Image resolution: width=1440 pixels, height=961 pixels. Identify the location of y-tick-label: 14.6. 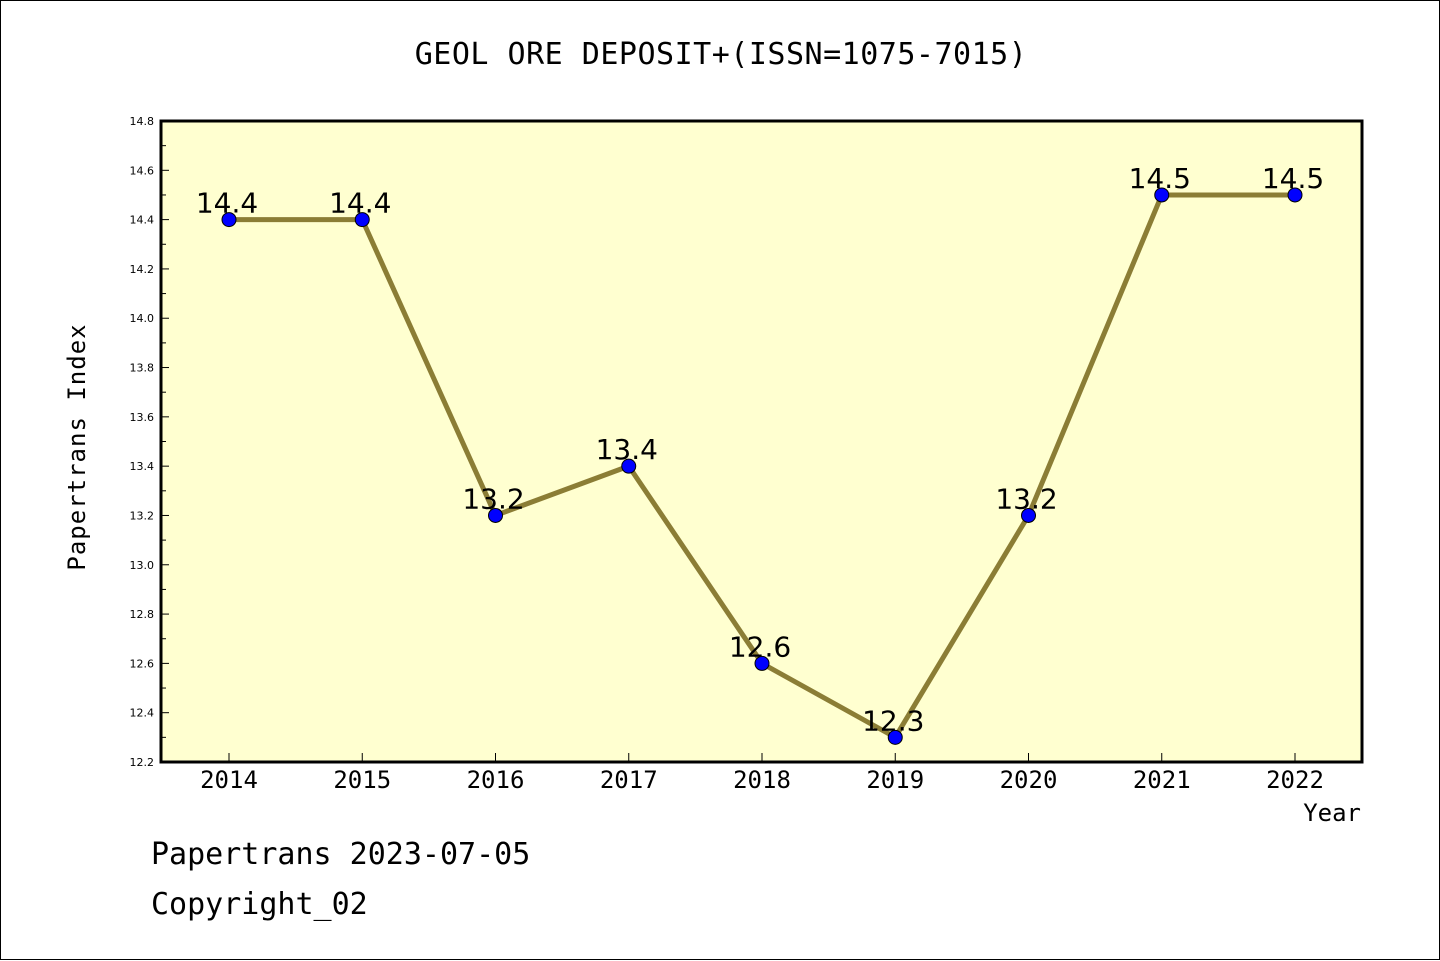
(142, 170).